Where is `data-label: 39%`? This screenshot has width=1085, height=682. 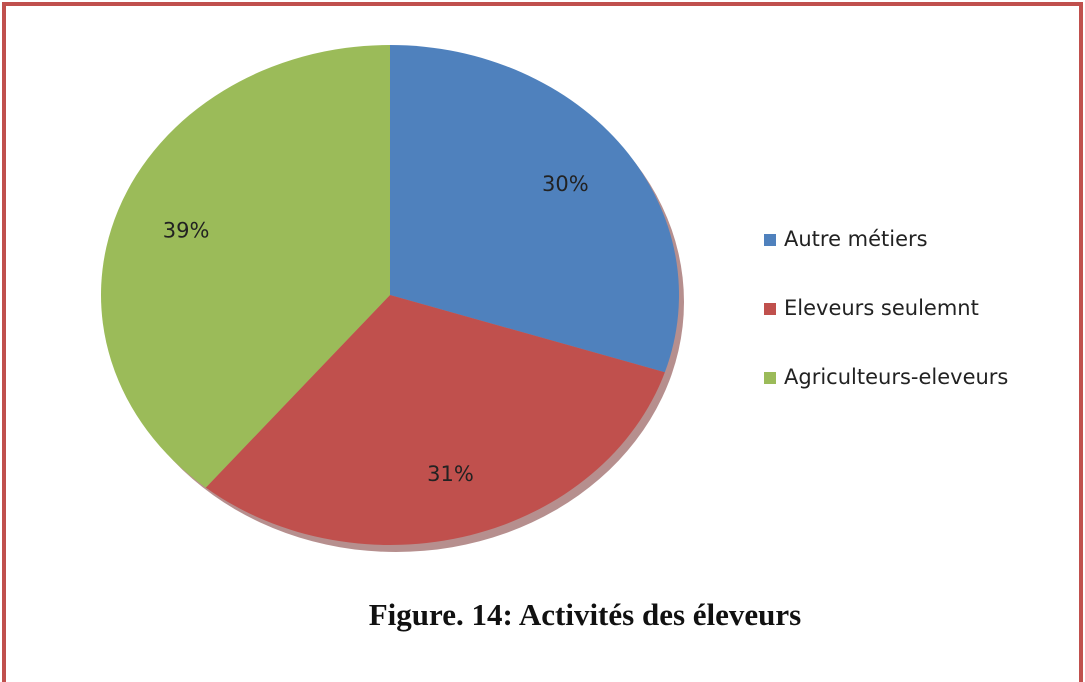 data-label: 39% is located at coordinates (186, 230).